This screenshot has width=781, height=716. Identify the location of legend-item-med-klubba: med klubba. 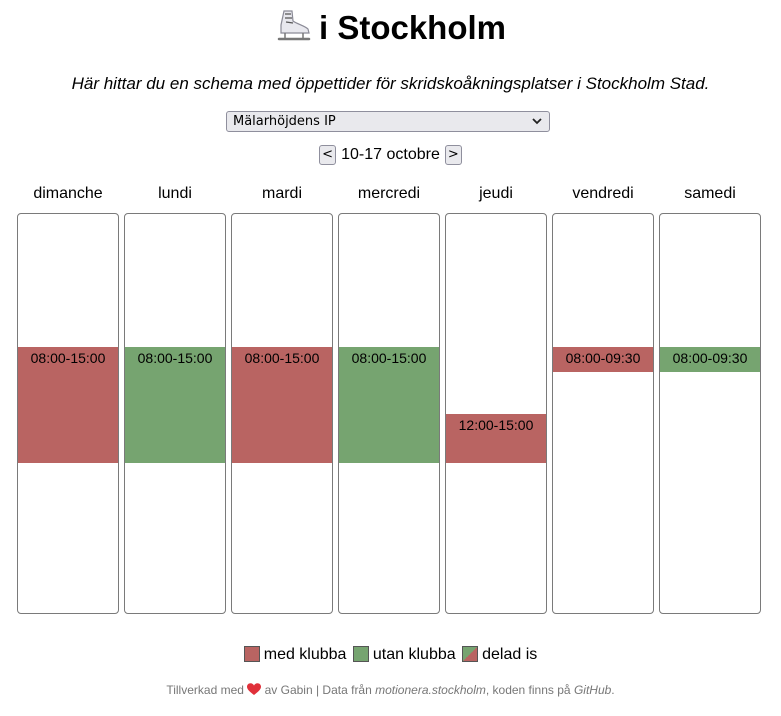
(295, 655).